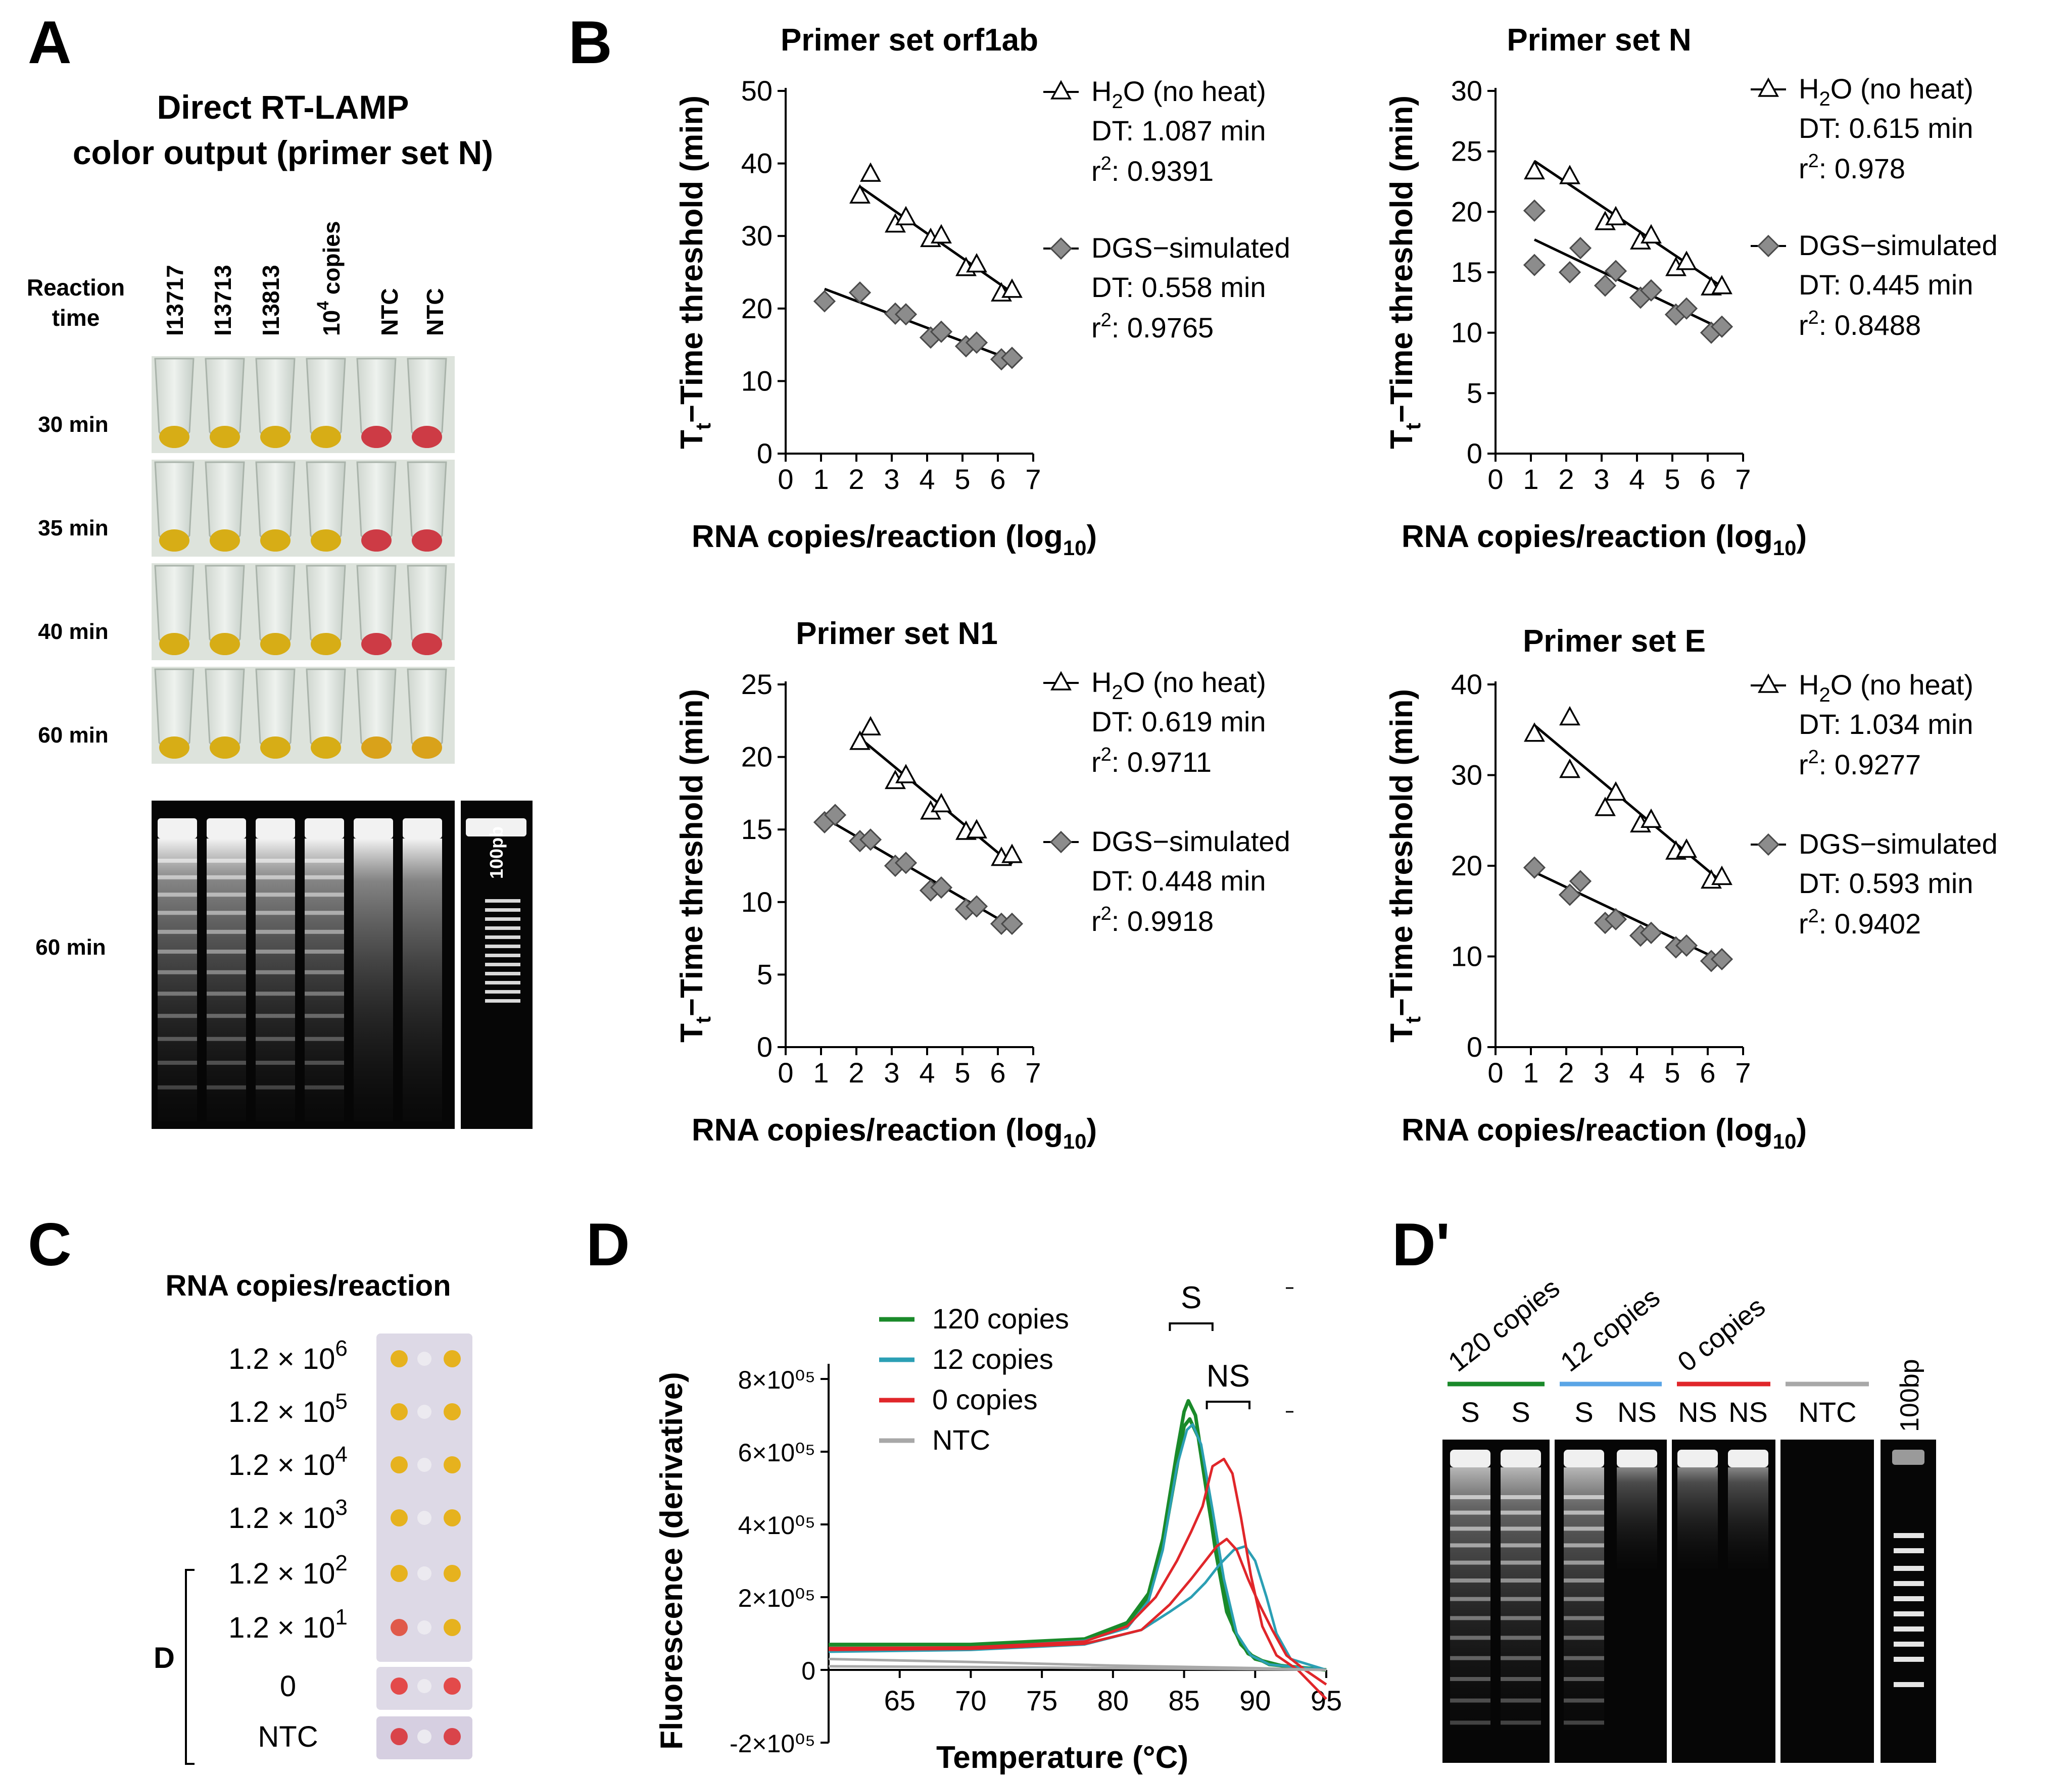 The width and height of the screenshot is (2072, 1777). What do you see at coordinates (692, 259) in the screenshot?
I see `y-axis-label-rest: −Time threshold (min)` at bounding box center [692, 259].